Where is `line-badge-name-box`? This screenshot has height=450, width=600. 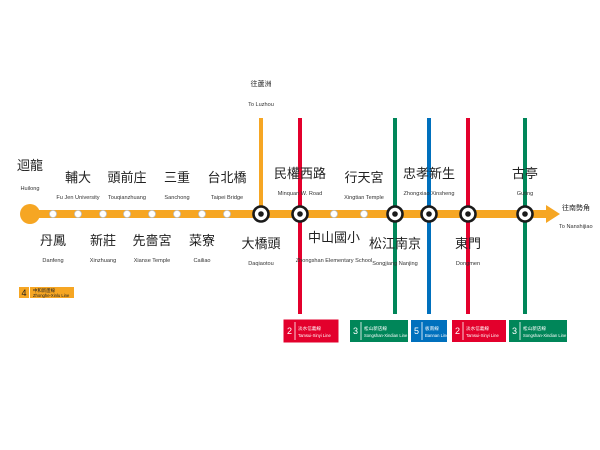
line-badge-name-box is located at coordinates (52, 292).